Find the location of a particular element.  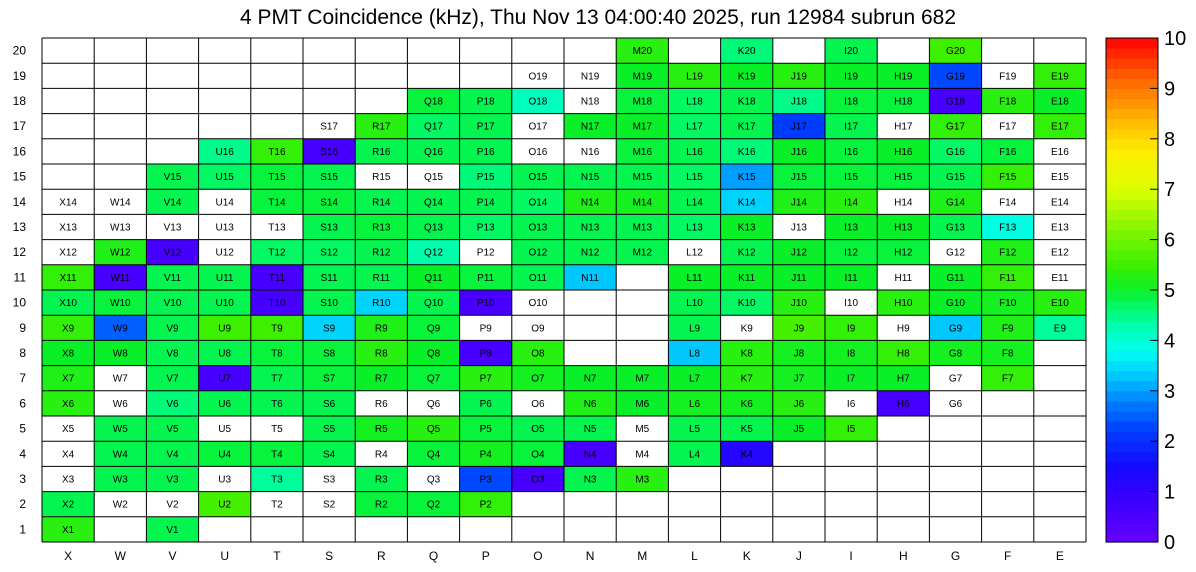

cell-label: T7 is located at coordinates (277, 379).